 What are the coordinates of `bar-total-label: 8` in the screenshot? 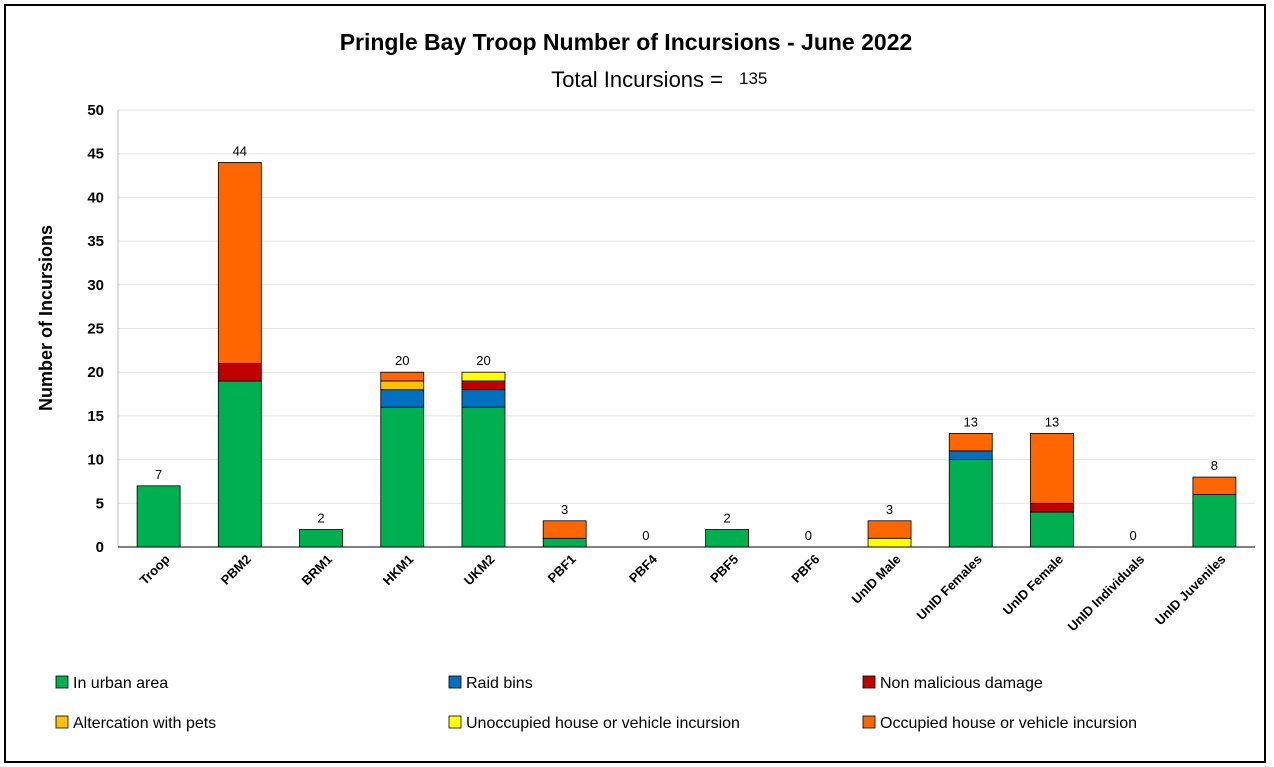 It's located at (1214, 465).